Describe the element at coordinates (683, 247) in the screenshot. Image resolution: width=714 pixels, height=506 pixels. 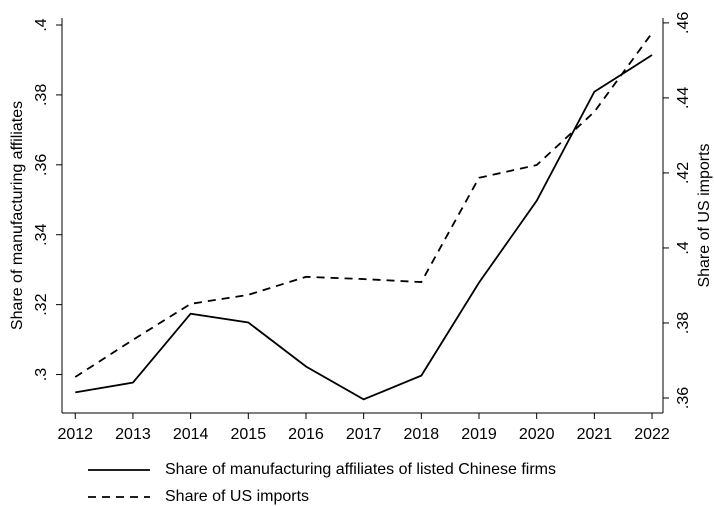
I see `y2-tick-label: .4` at that location.